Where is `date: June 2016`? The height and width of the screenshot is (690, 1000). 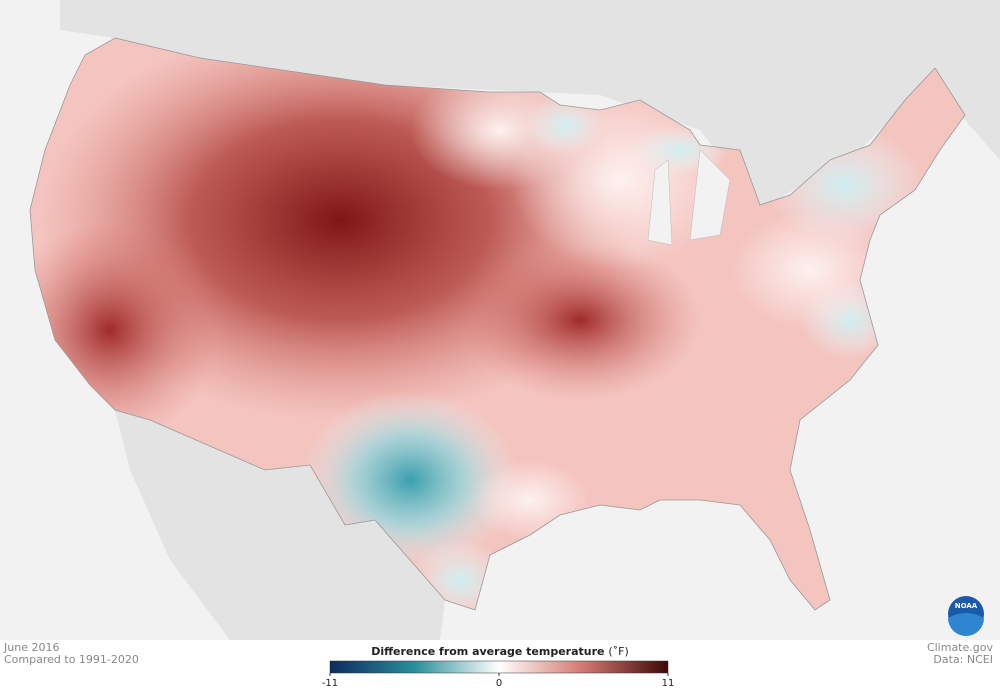
date: June 2016 is located at coordinates (31, 647).